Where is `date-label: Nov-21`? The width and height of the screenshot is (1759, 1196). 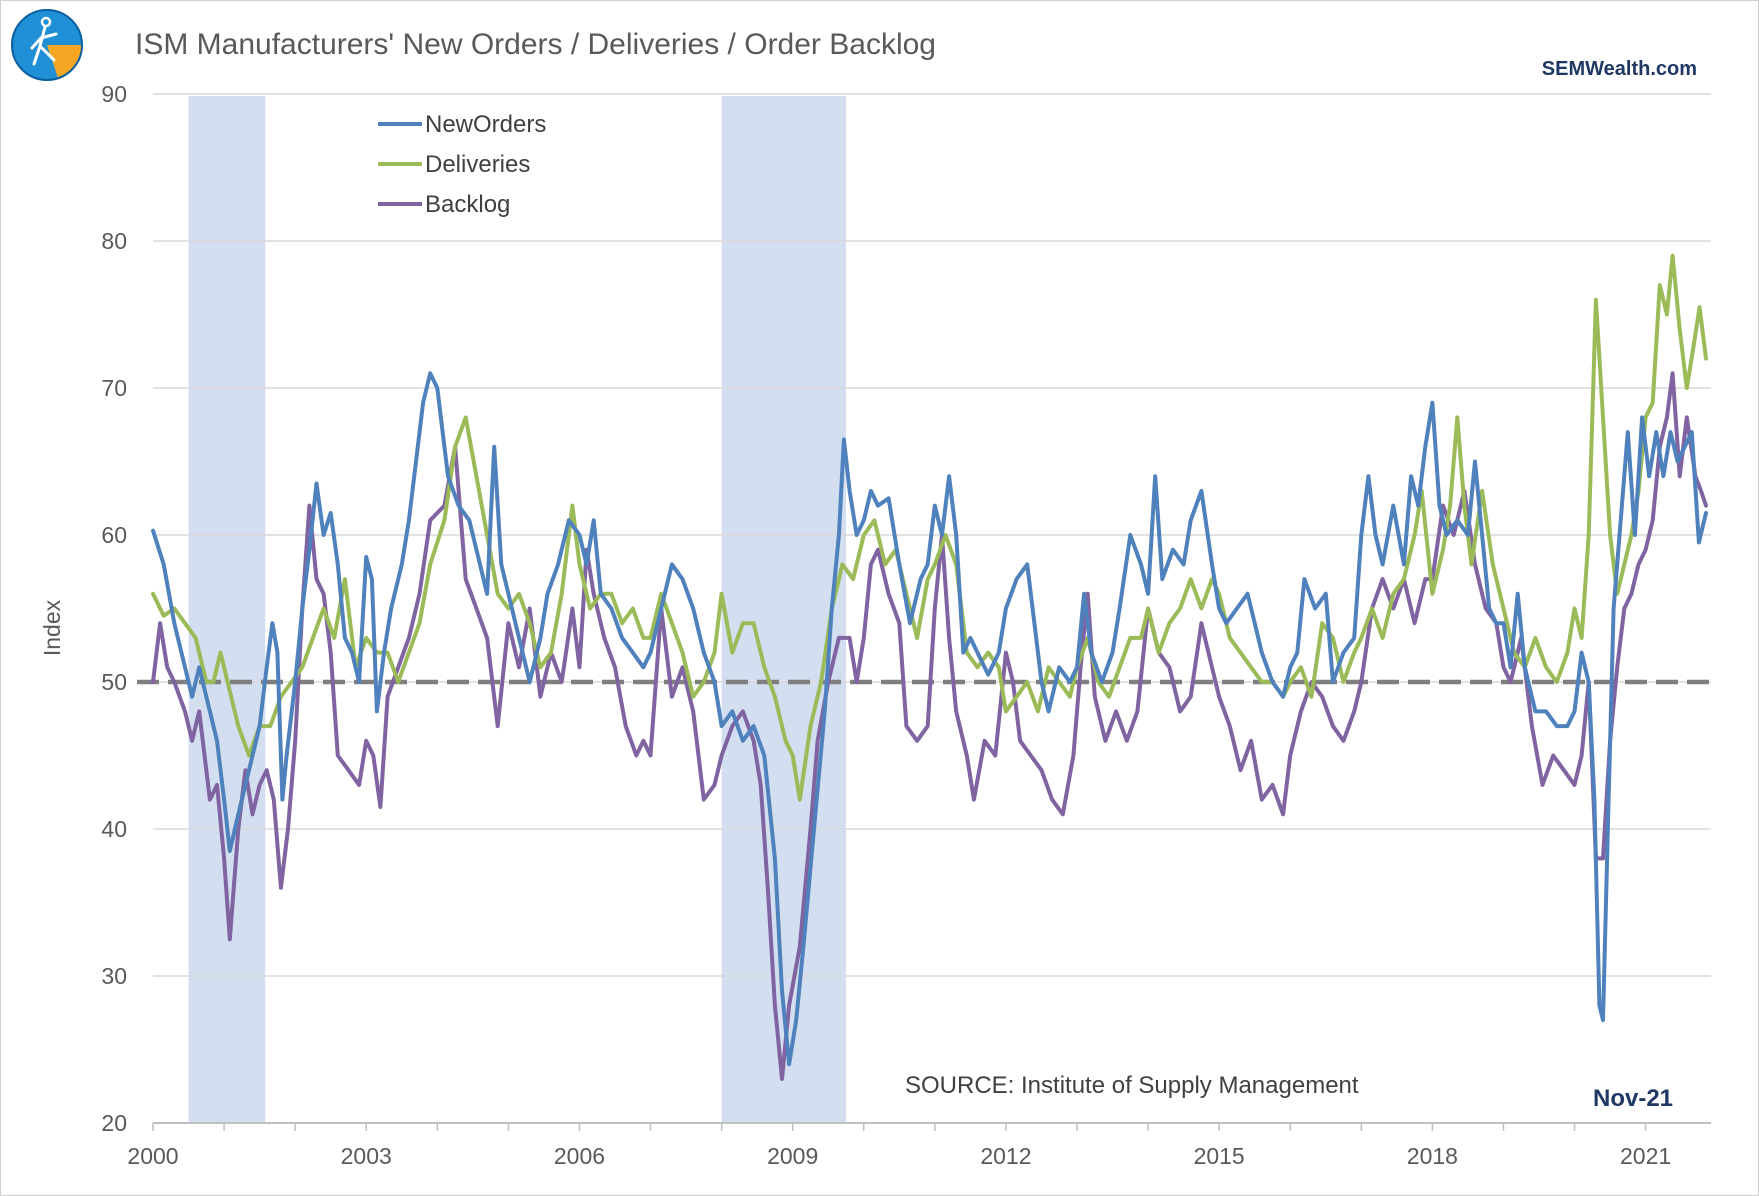
date-label: Nov-21 is located at coordinates (1633, 1098).